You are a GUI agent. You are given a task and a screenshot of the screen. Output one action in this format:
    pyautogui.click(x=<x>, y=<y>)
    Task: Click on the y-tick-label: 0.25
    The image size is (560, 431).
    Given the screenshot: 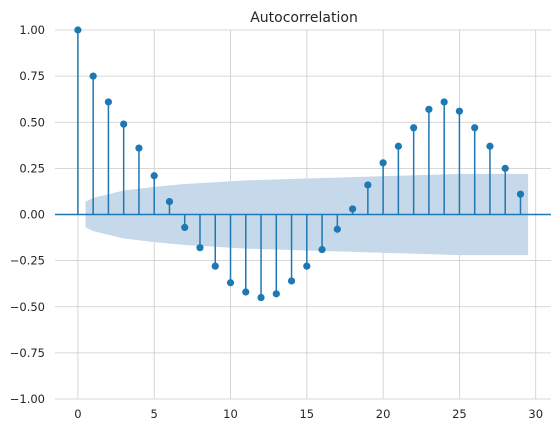 What is the action you would take?
    pyautogui.click(x=32, y=168)
    